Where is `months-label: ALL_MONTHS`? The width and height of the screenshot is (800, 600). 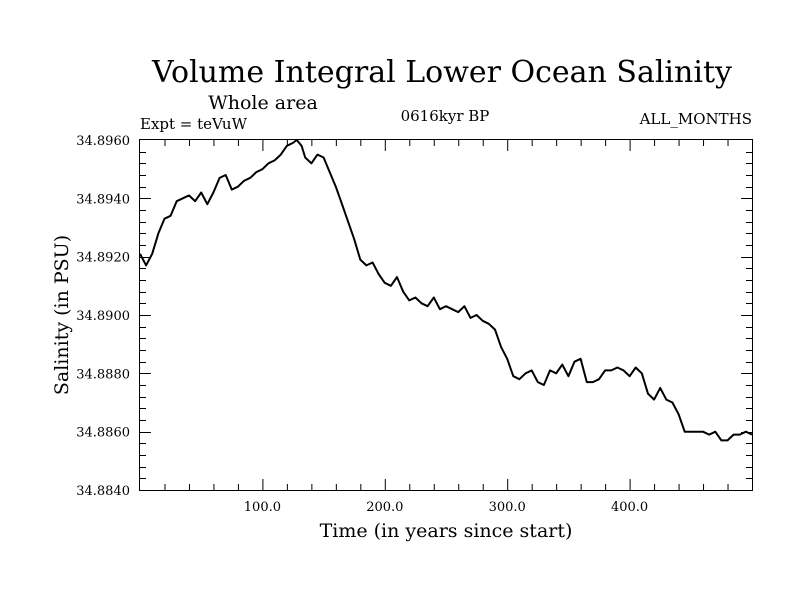 months-label: ALL_MONTHS is located at coordinates (695, 119).